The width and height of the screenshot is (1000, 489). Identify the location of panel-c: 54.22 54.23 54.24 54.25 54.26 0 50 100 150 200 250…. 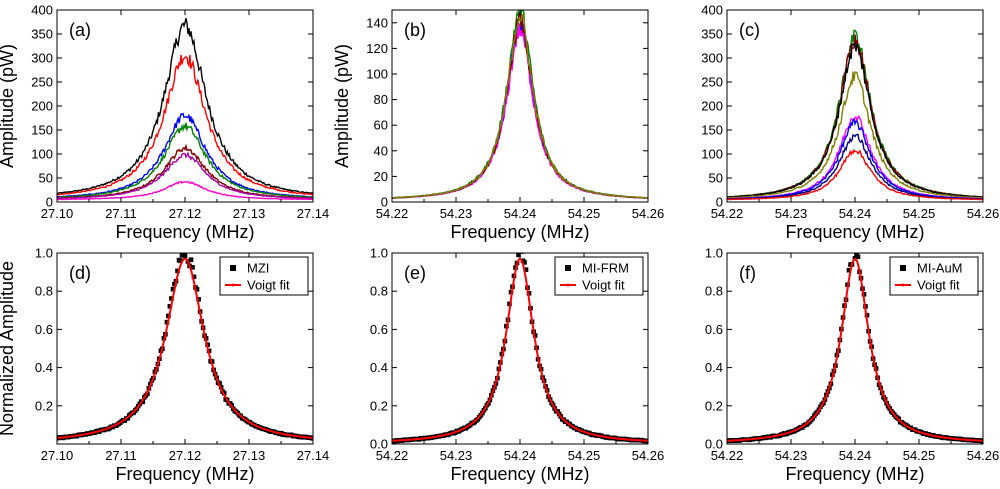
(850, 123).